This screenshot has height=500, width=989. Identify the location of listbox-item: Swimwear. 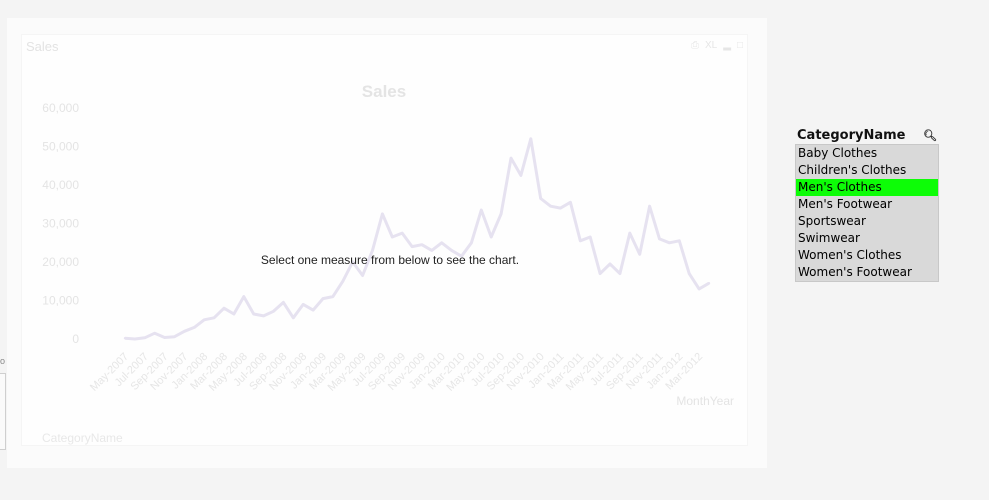
(829, 238).